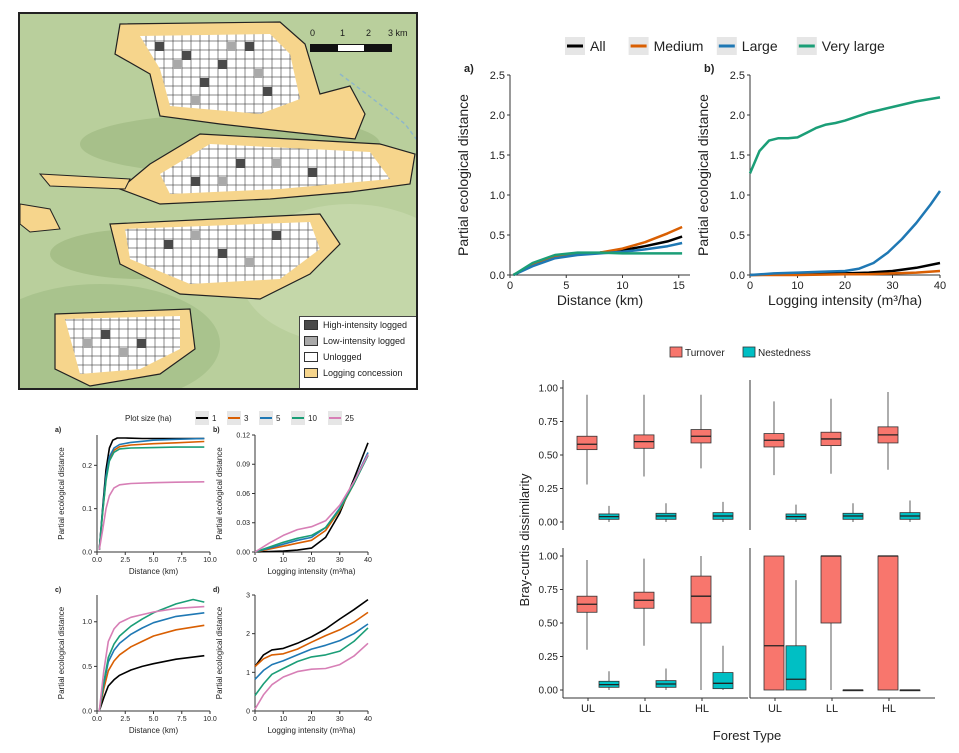  What do you see at coordinates (368, 719) in the screenshot?
I see `x-tick-label: 40` at bounding box center [368, 719].